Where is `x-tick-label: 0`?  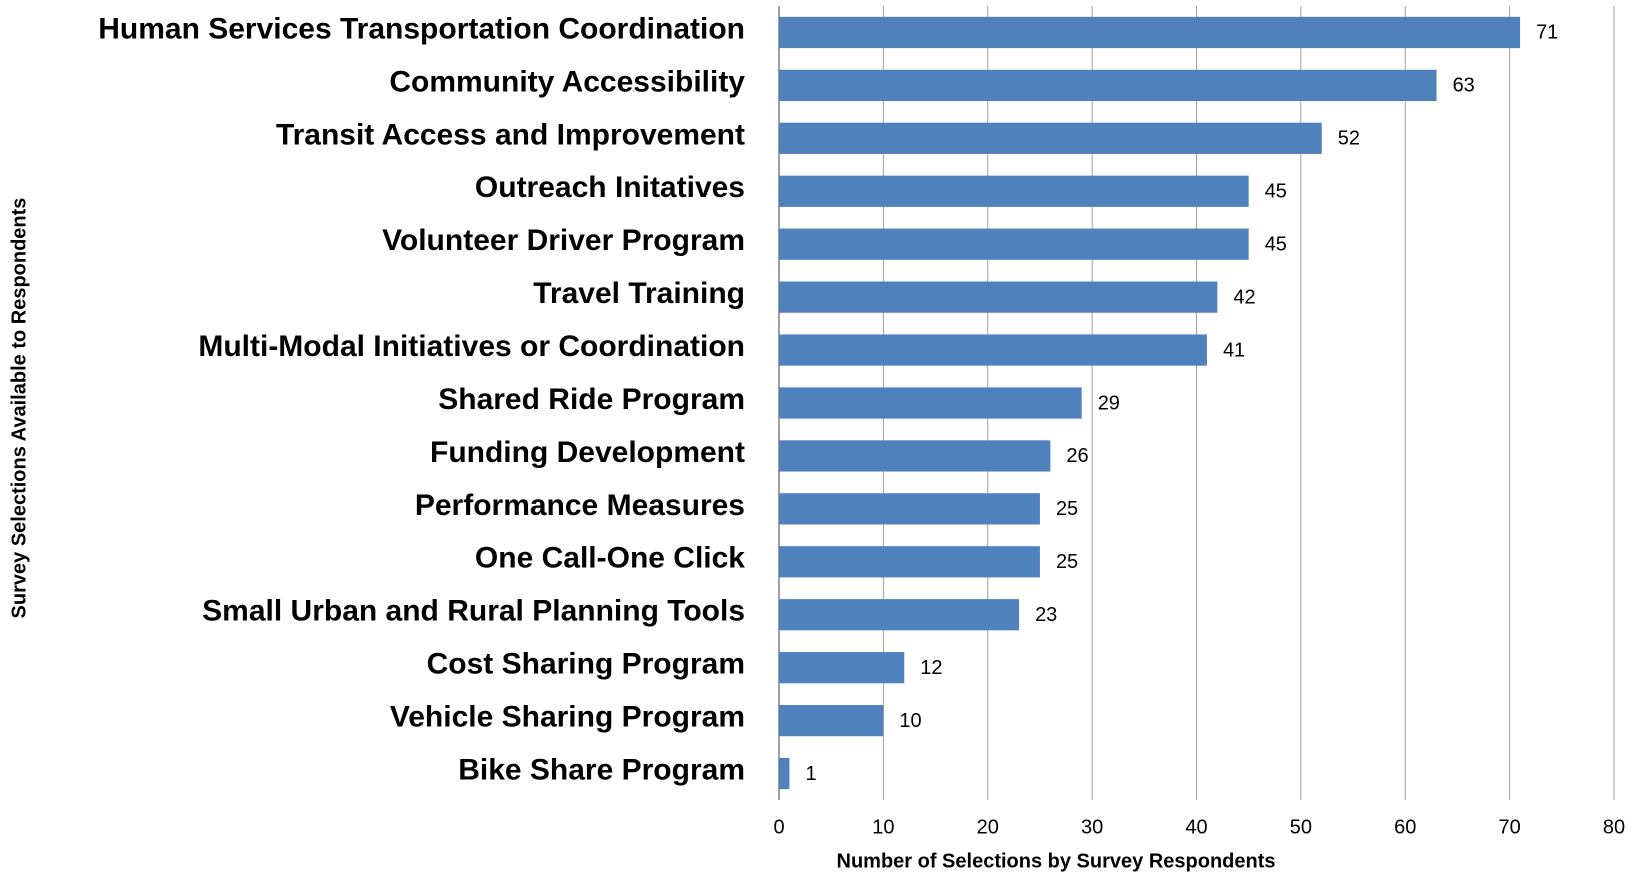
x-tick-label: 0 is located at coordinates (778, 827).